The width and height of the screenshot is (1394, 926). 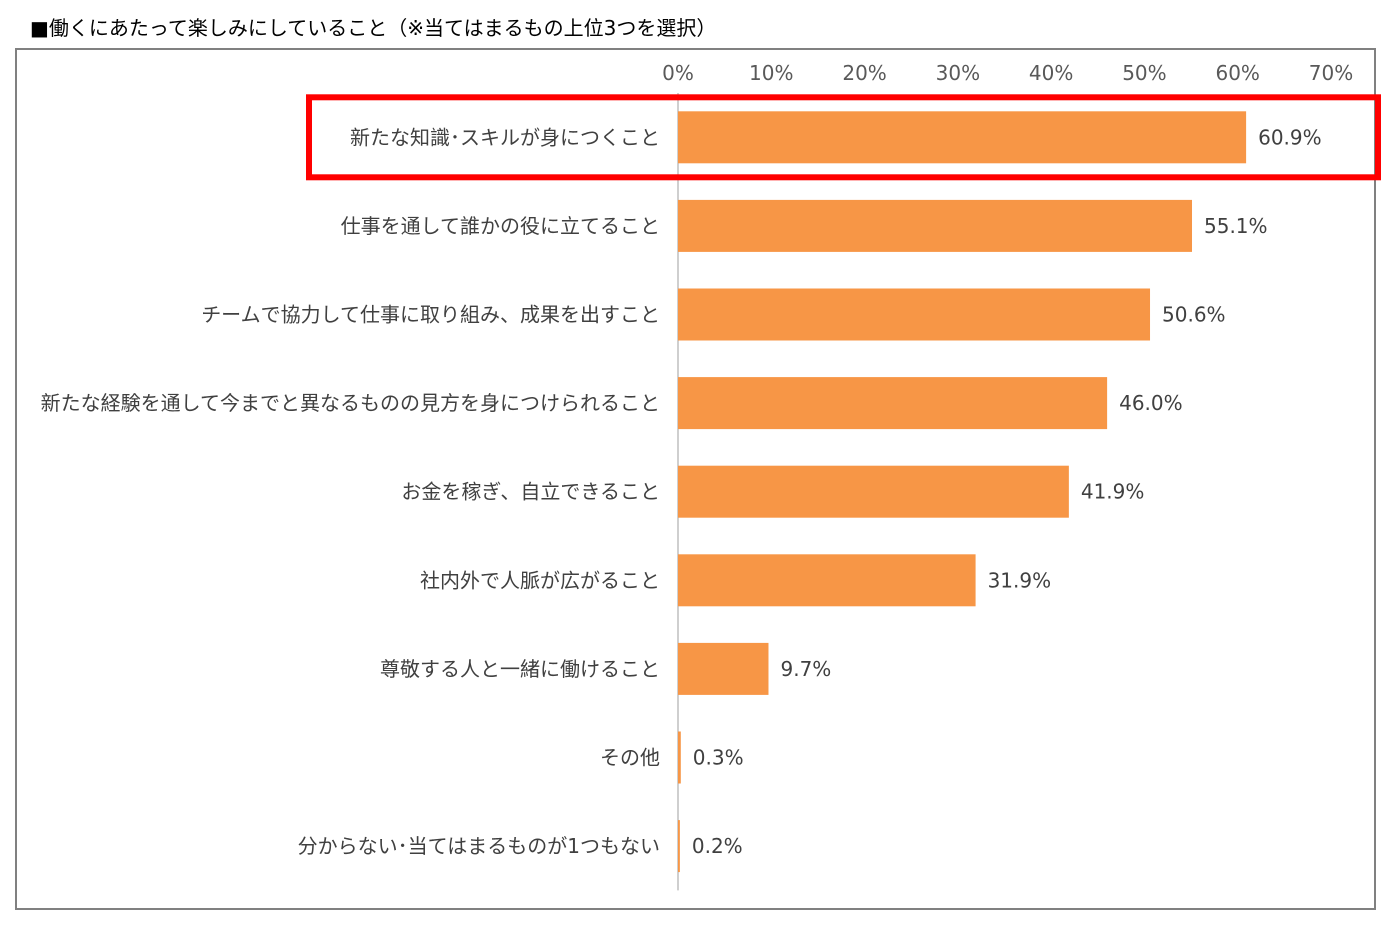 What do you see at coordinates (864, 73) in the screenshot?
I see `x-tick-label: 20%` at bounding box center [864, 73].